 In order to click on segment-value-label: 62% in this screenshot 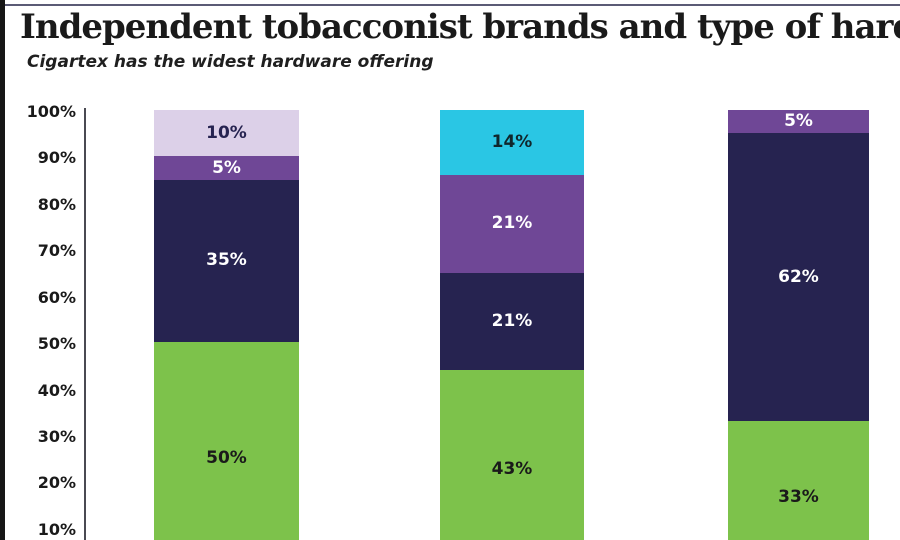, I will do `click(798, 276)`.